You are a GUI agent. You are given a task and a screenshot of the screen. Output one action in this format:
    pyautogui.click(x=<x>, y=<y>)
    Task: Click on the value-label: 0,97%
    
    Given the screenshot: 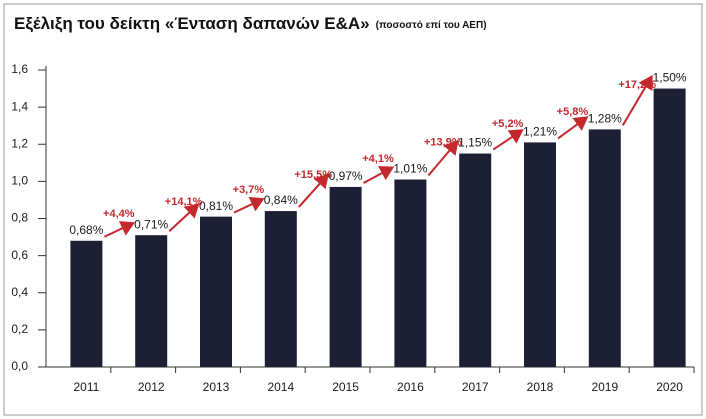 What is the action you would take?
    pyautogui.click(x=346, y=176)
    